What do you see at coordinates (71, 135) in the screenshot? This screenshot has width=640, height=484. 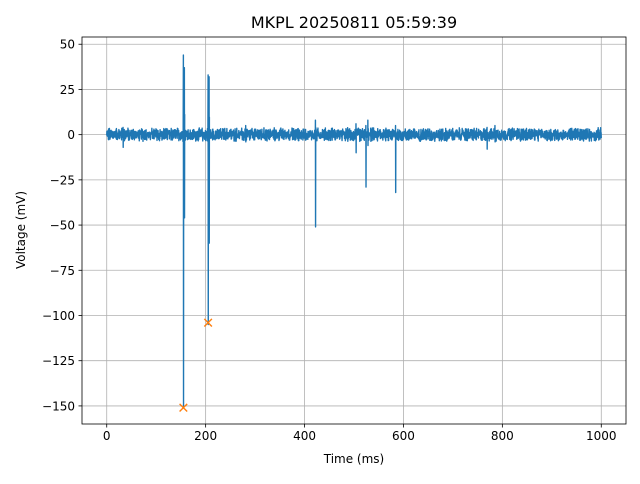 I see `y-tick-label: 0` at bounding box center [71, 135].